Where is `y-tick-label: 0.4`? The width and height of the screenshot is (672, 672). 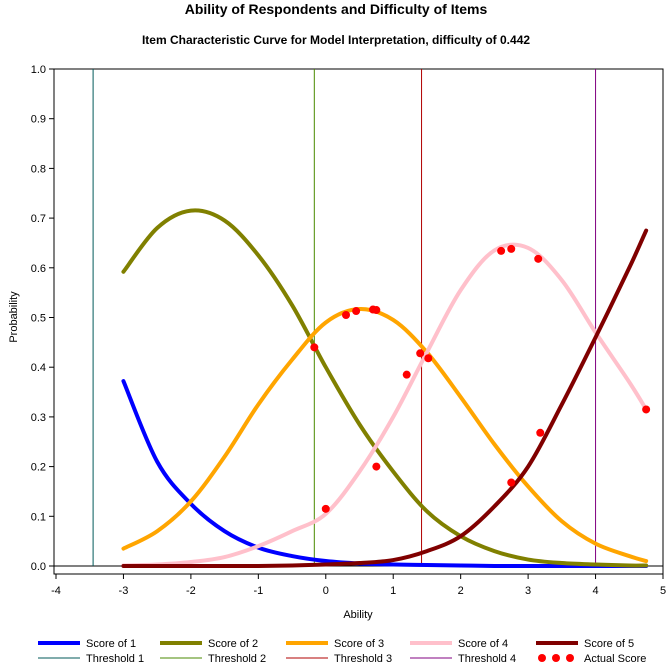
y-tick-label: 0.4 is located at coordinates (38, 368).